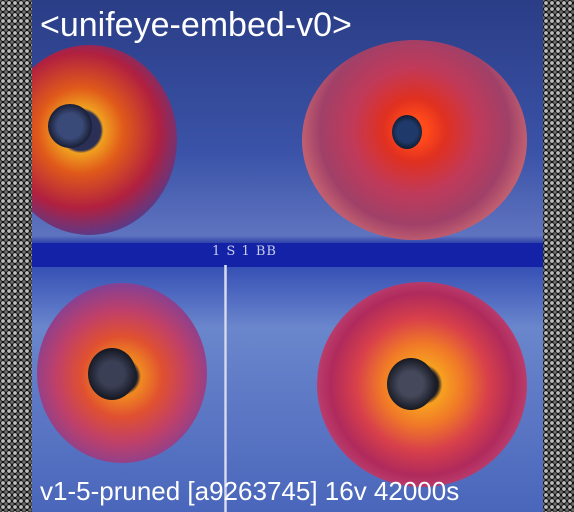  Describe the element at coordinates (112, 374) in the screenshot. I see `nucleus-bottom-left` at that location.